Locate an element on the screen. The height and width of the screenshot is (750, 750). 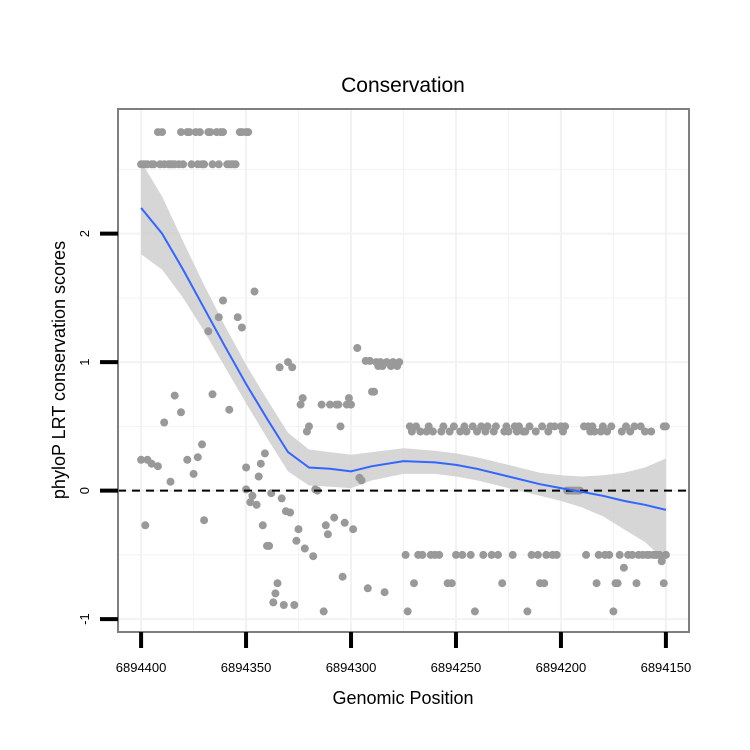
y-tick-label: 0 is located at coordinates (84, 490).